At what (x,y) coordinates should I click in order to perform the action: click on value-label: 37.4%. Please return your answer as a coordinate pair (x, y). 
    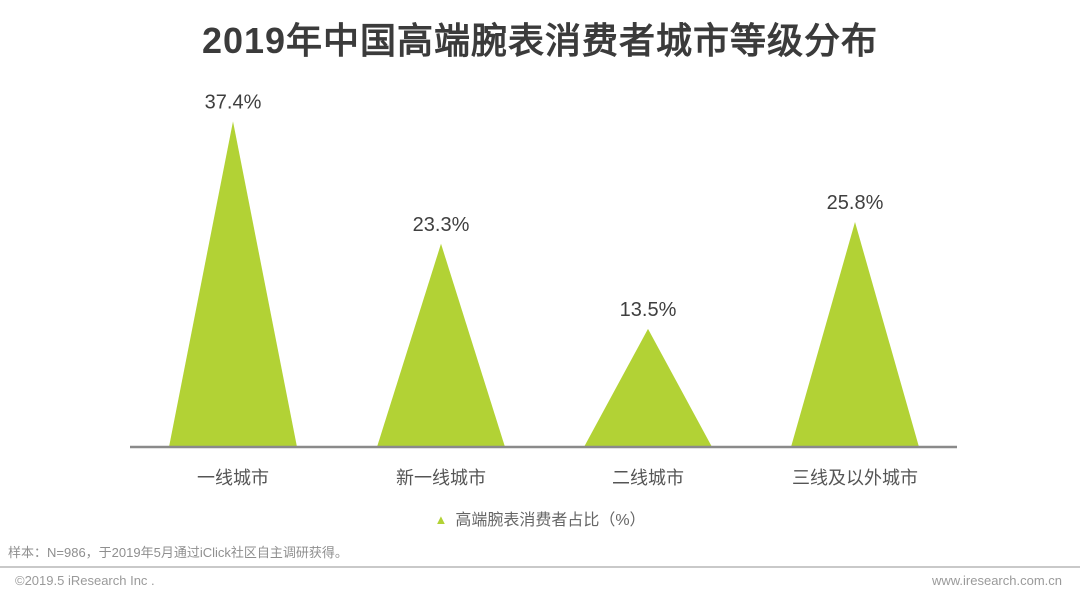
    Looking at the image, I should click on (233, 102).